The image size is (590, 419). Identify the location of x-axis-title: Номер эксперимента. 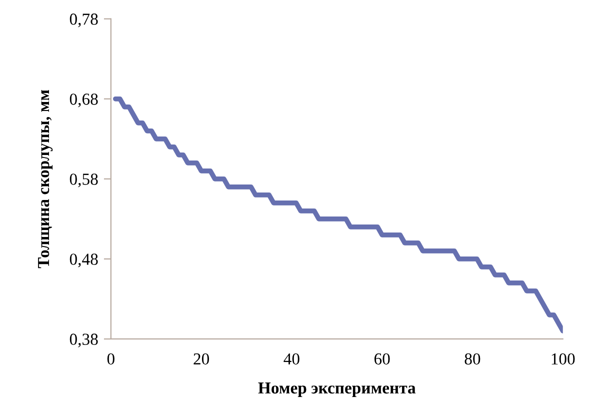
(337, 389).